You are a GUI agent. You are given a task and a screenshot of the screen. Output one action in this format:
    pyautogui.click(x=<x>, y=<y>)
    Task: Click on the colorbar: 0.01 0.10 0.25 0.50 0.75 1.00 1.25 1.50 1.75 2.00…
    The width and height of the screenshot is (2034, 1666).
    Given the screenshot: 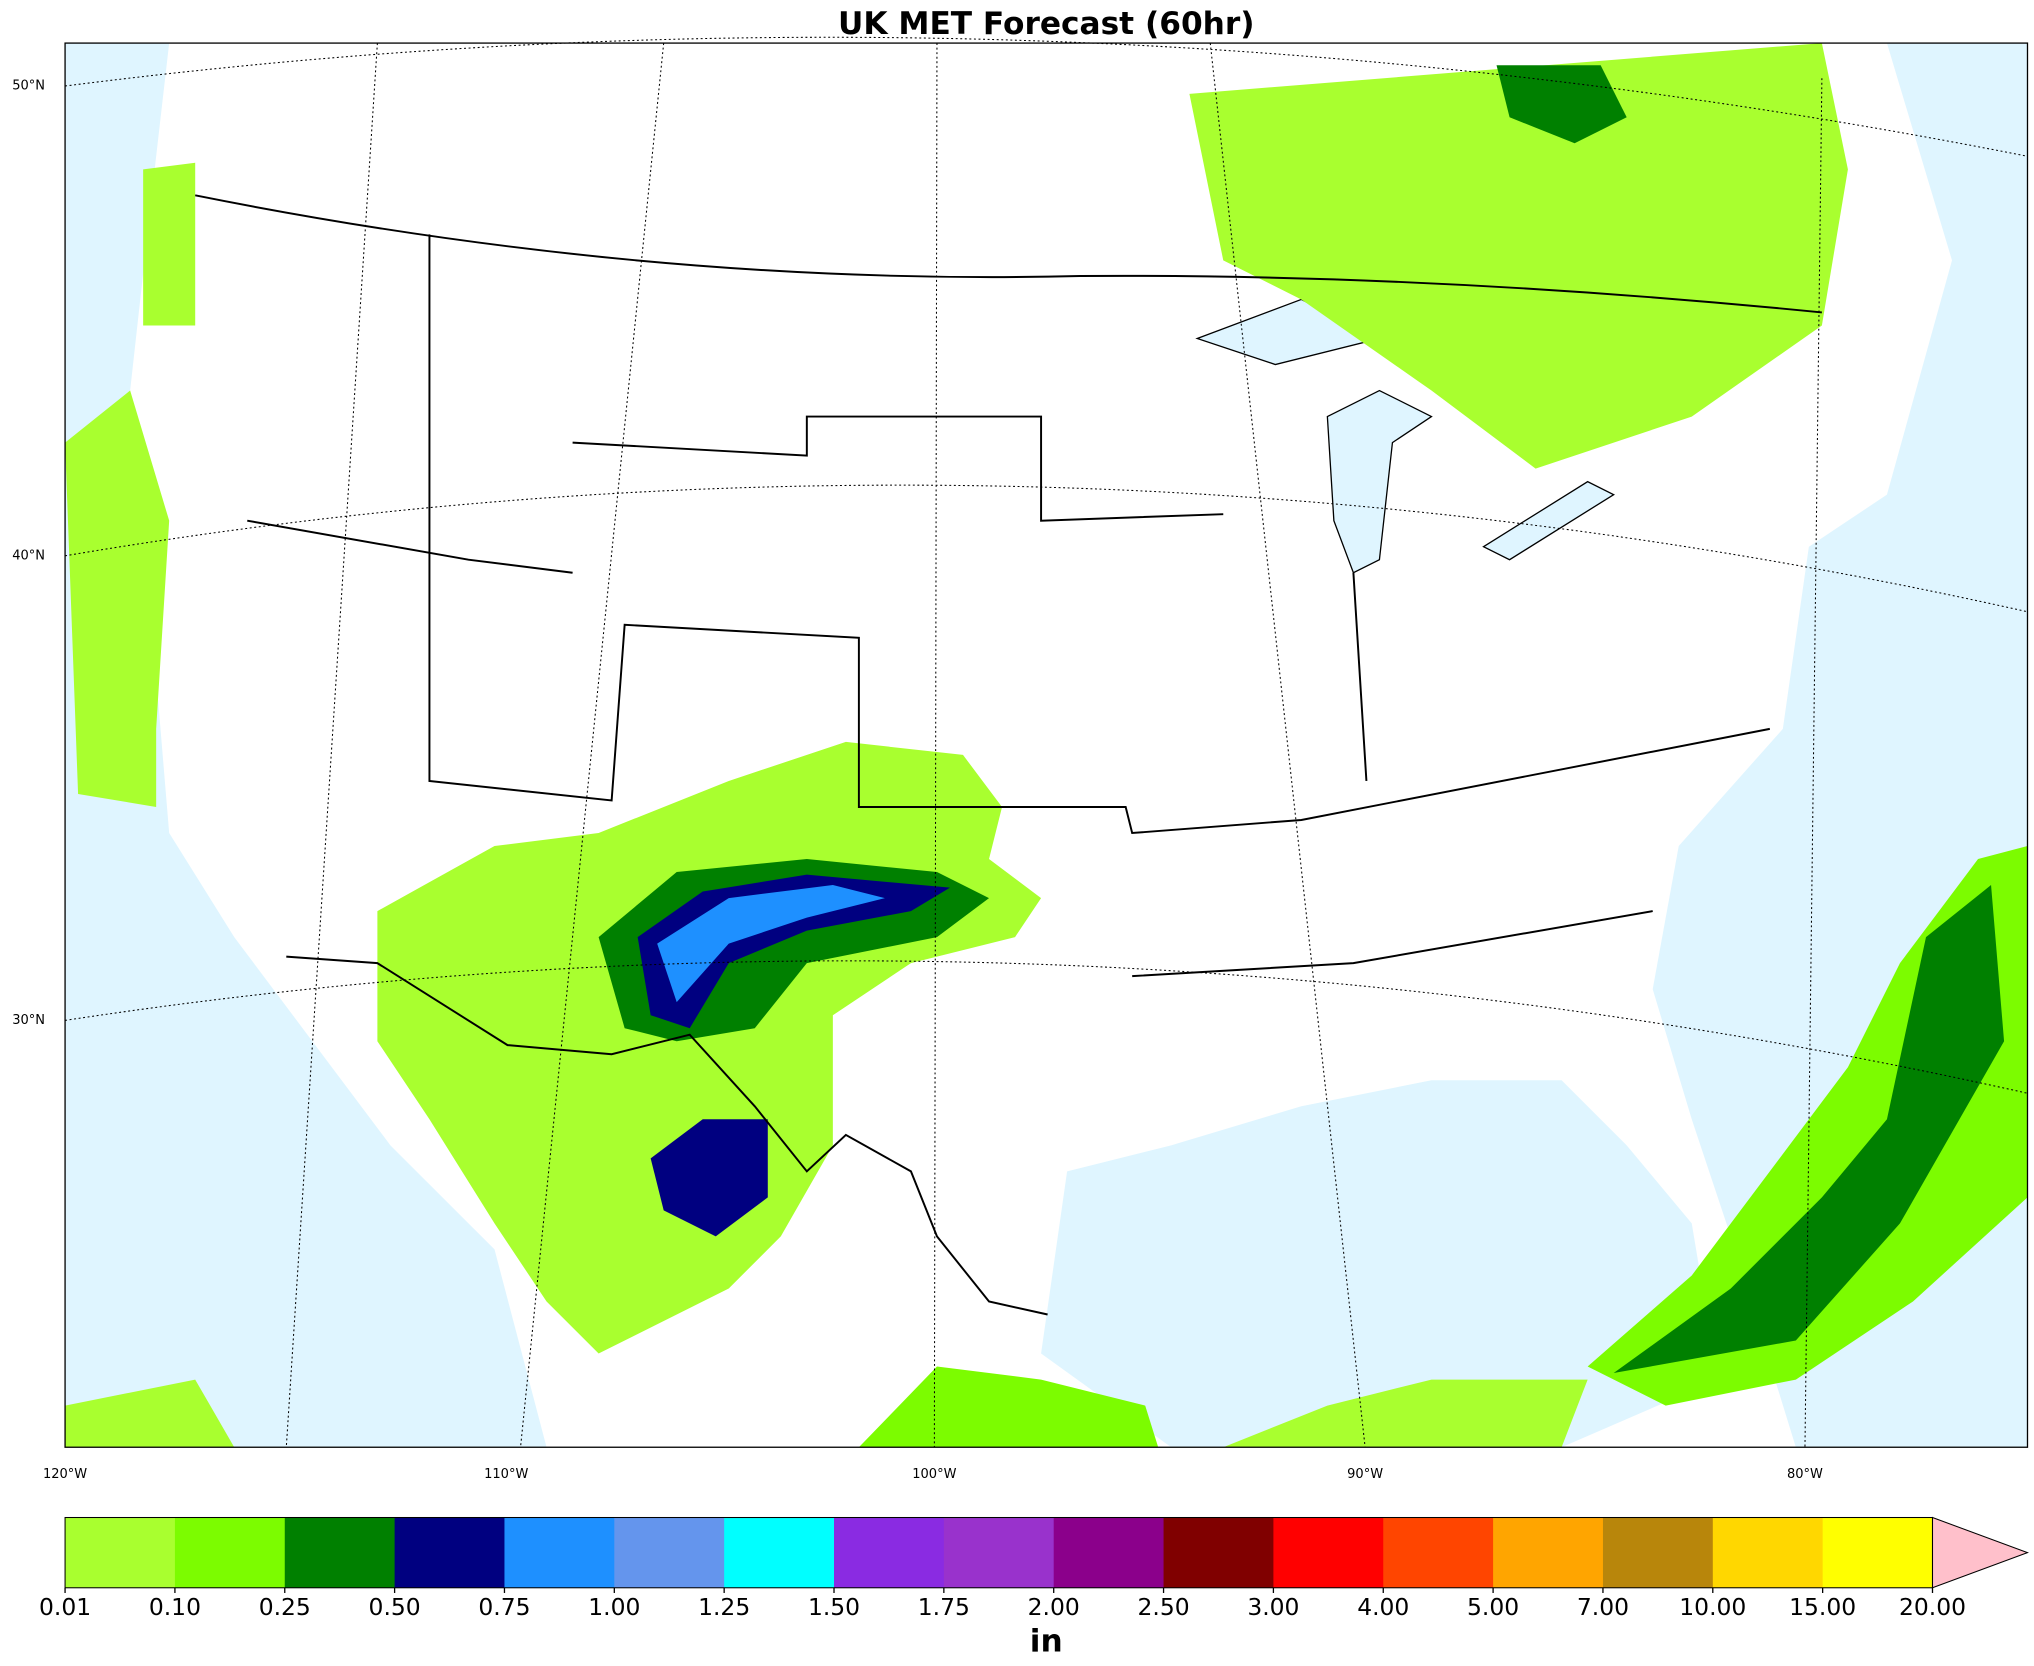 What is the action you would take?
    pyautogui.click(x=1034, y=1587)
    